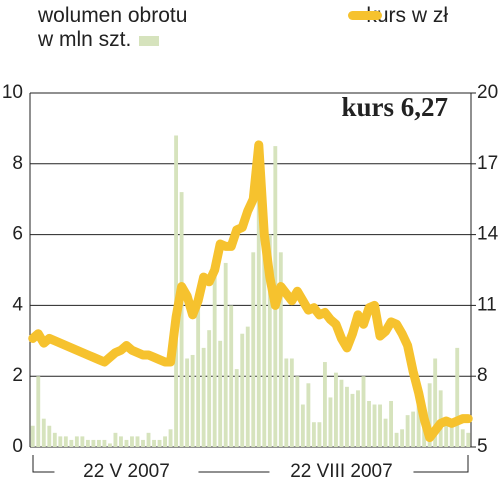 The width and height of the screenshot is (500, 491). I want to click on legend-swatch, so click(149, 41).